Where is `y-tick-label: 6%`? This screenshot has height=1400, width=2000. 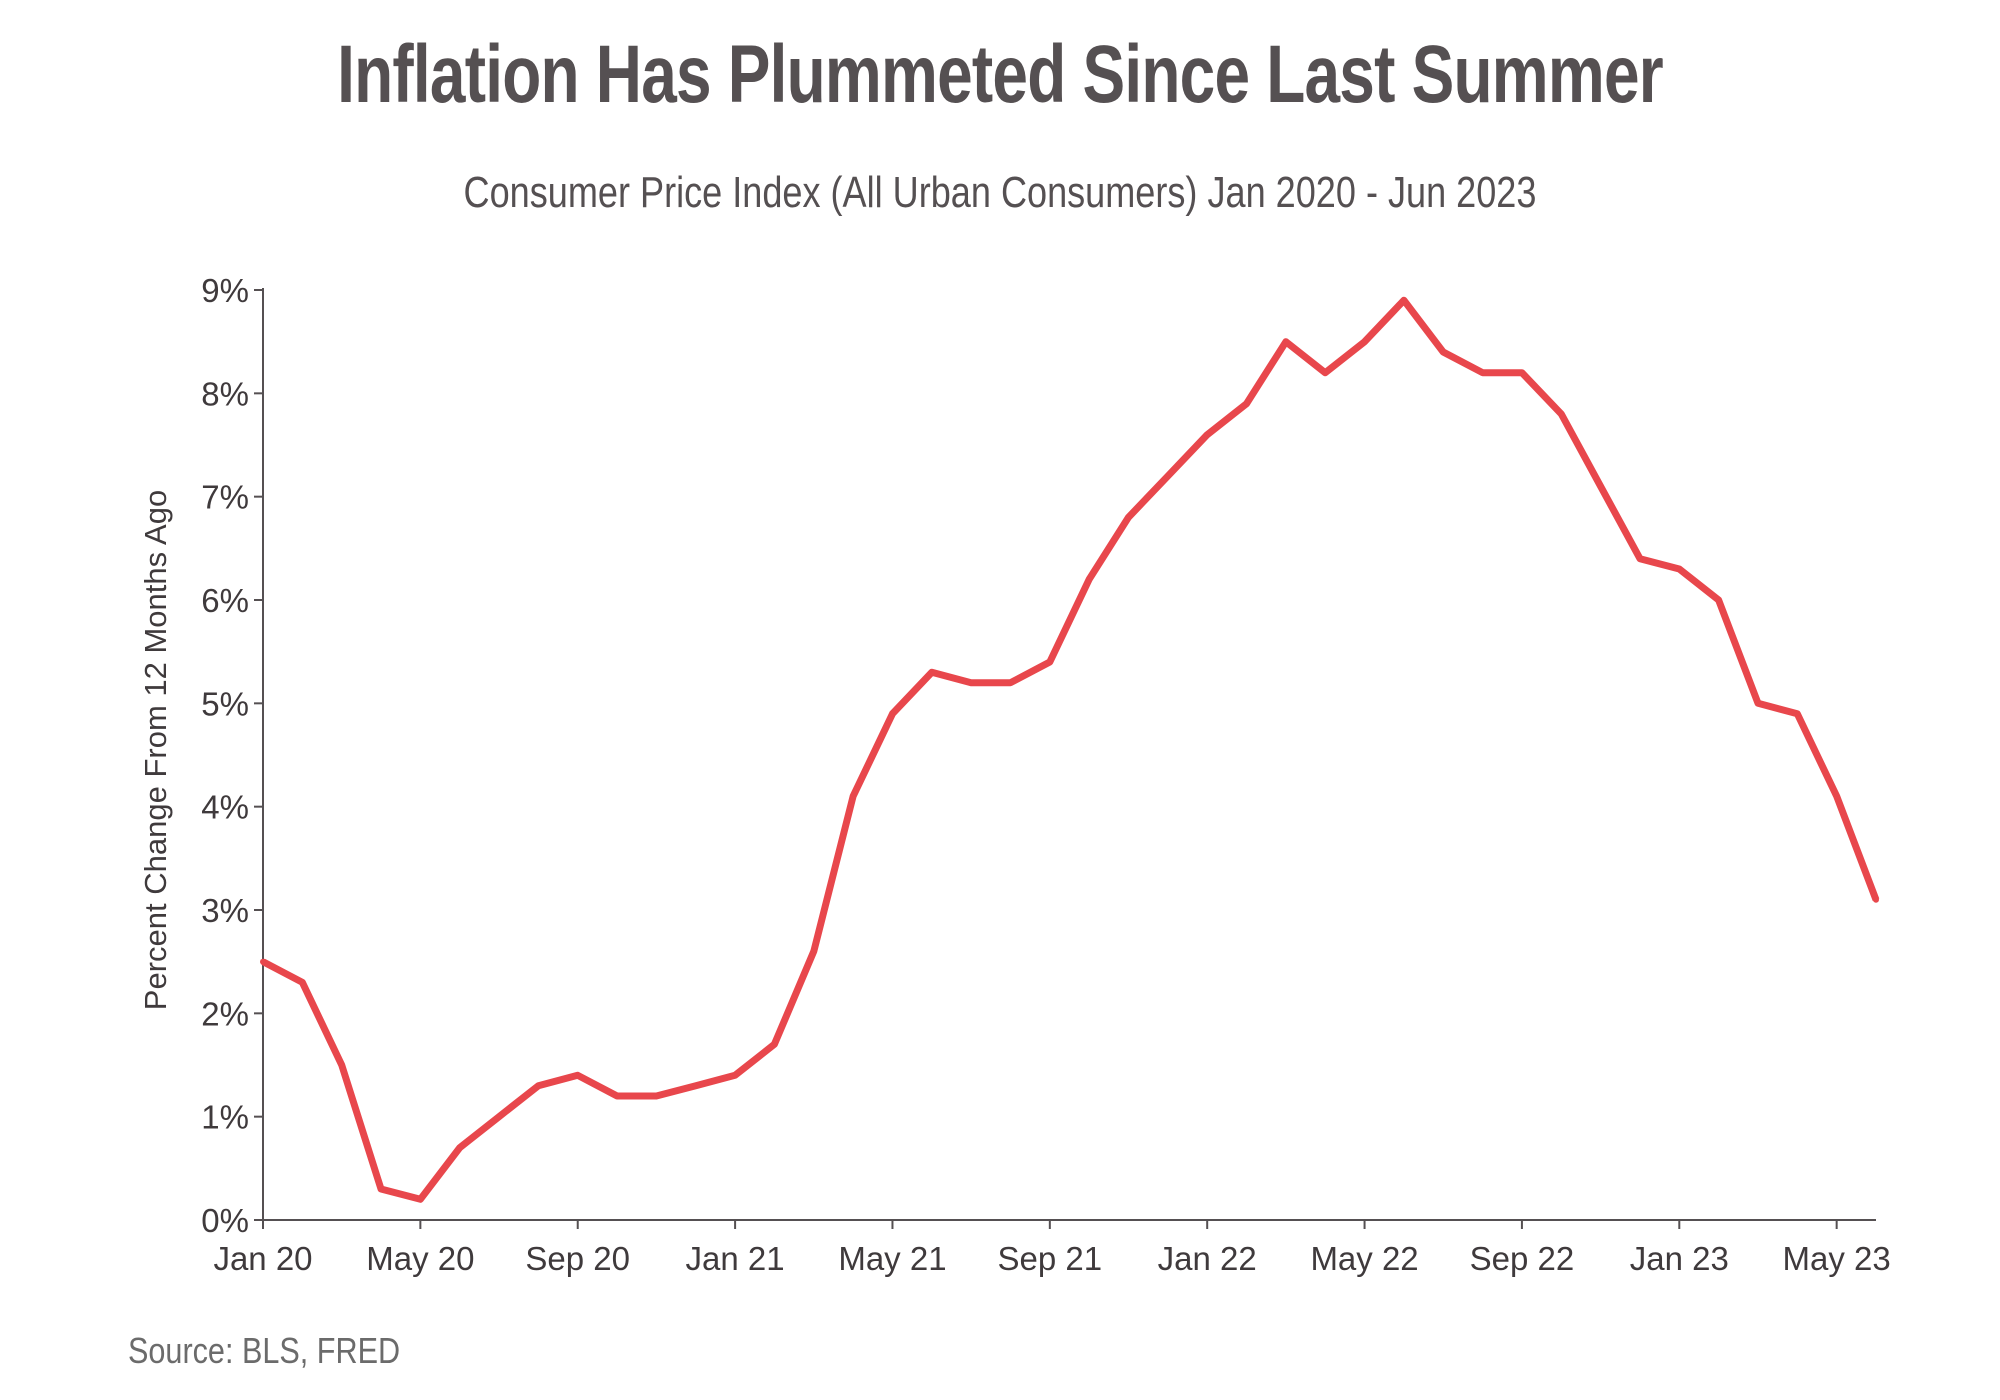
y-tick-label: 6% is located at coordinates (225, 600).